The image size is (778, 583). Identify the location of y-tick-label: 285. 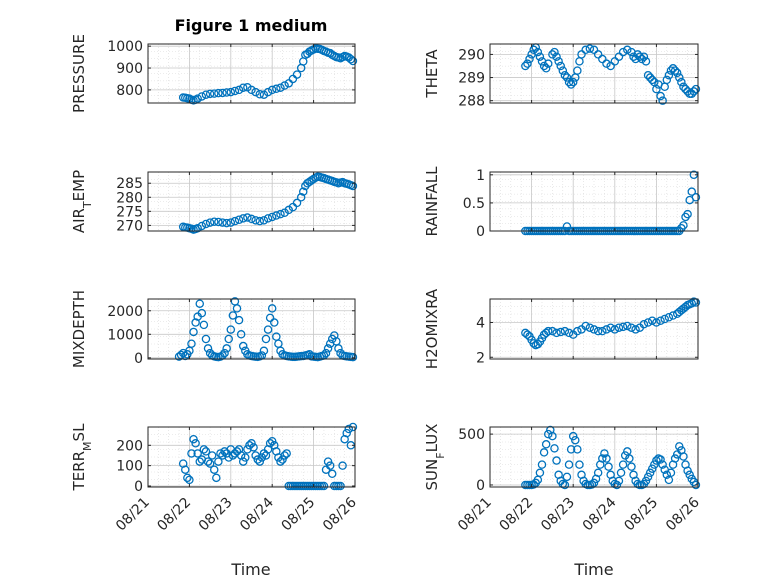
(129, 184).